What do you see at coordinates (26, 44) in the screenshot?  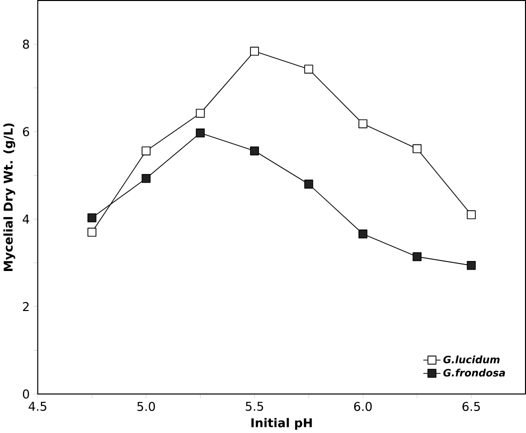 I see `y-tick-label: 8` at bounding box center [26, 44].